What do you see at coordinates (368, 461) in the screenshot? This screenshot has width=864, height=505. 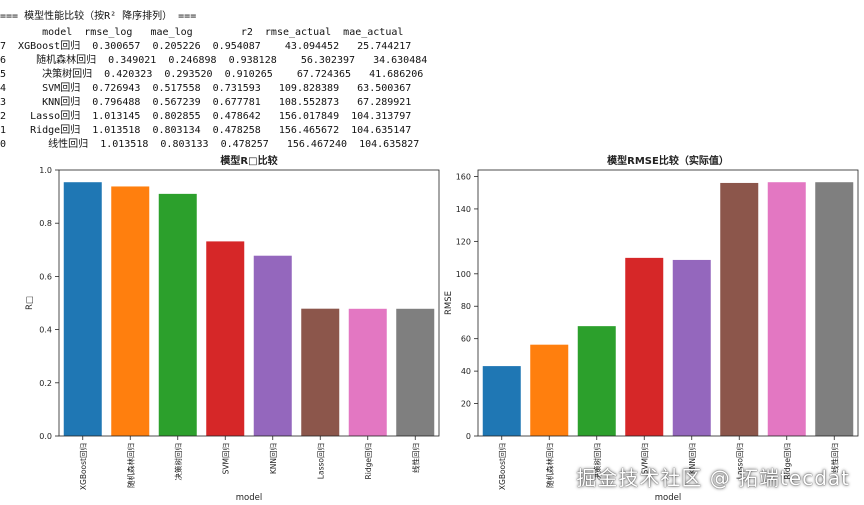 I see `r2-chart-xtick-label: Ridge回归` at bounding box center [368, 461].